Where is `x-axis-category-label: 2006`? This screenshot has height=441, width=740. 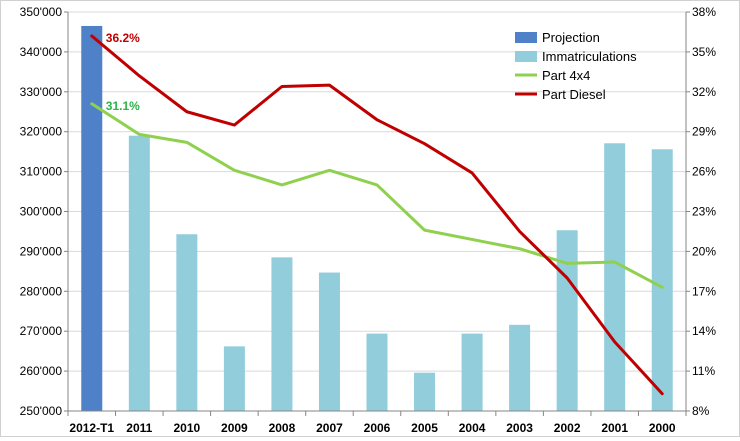 x-axis-category-label: 2006 is located at coordinates (377, 428).